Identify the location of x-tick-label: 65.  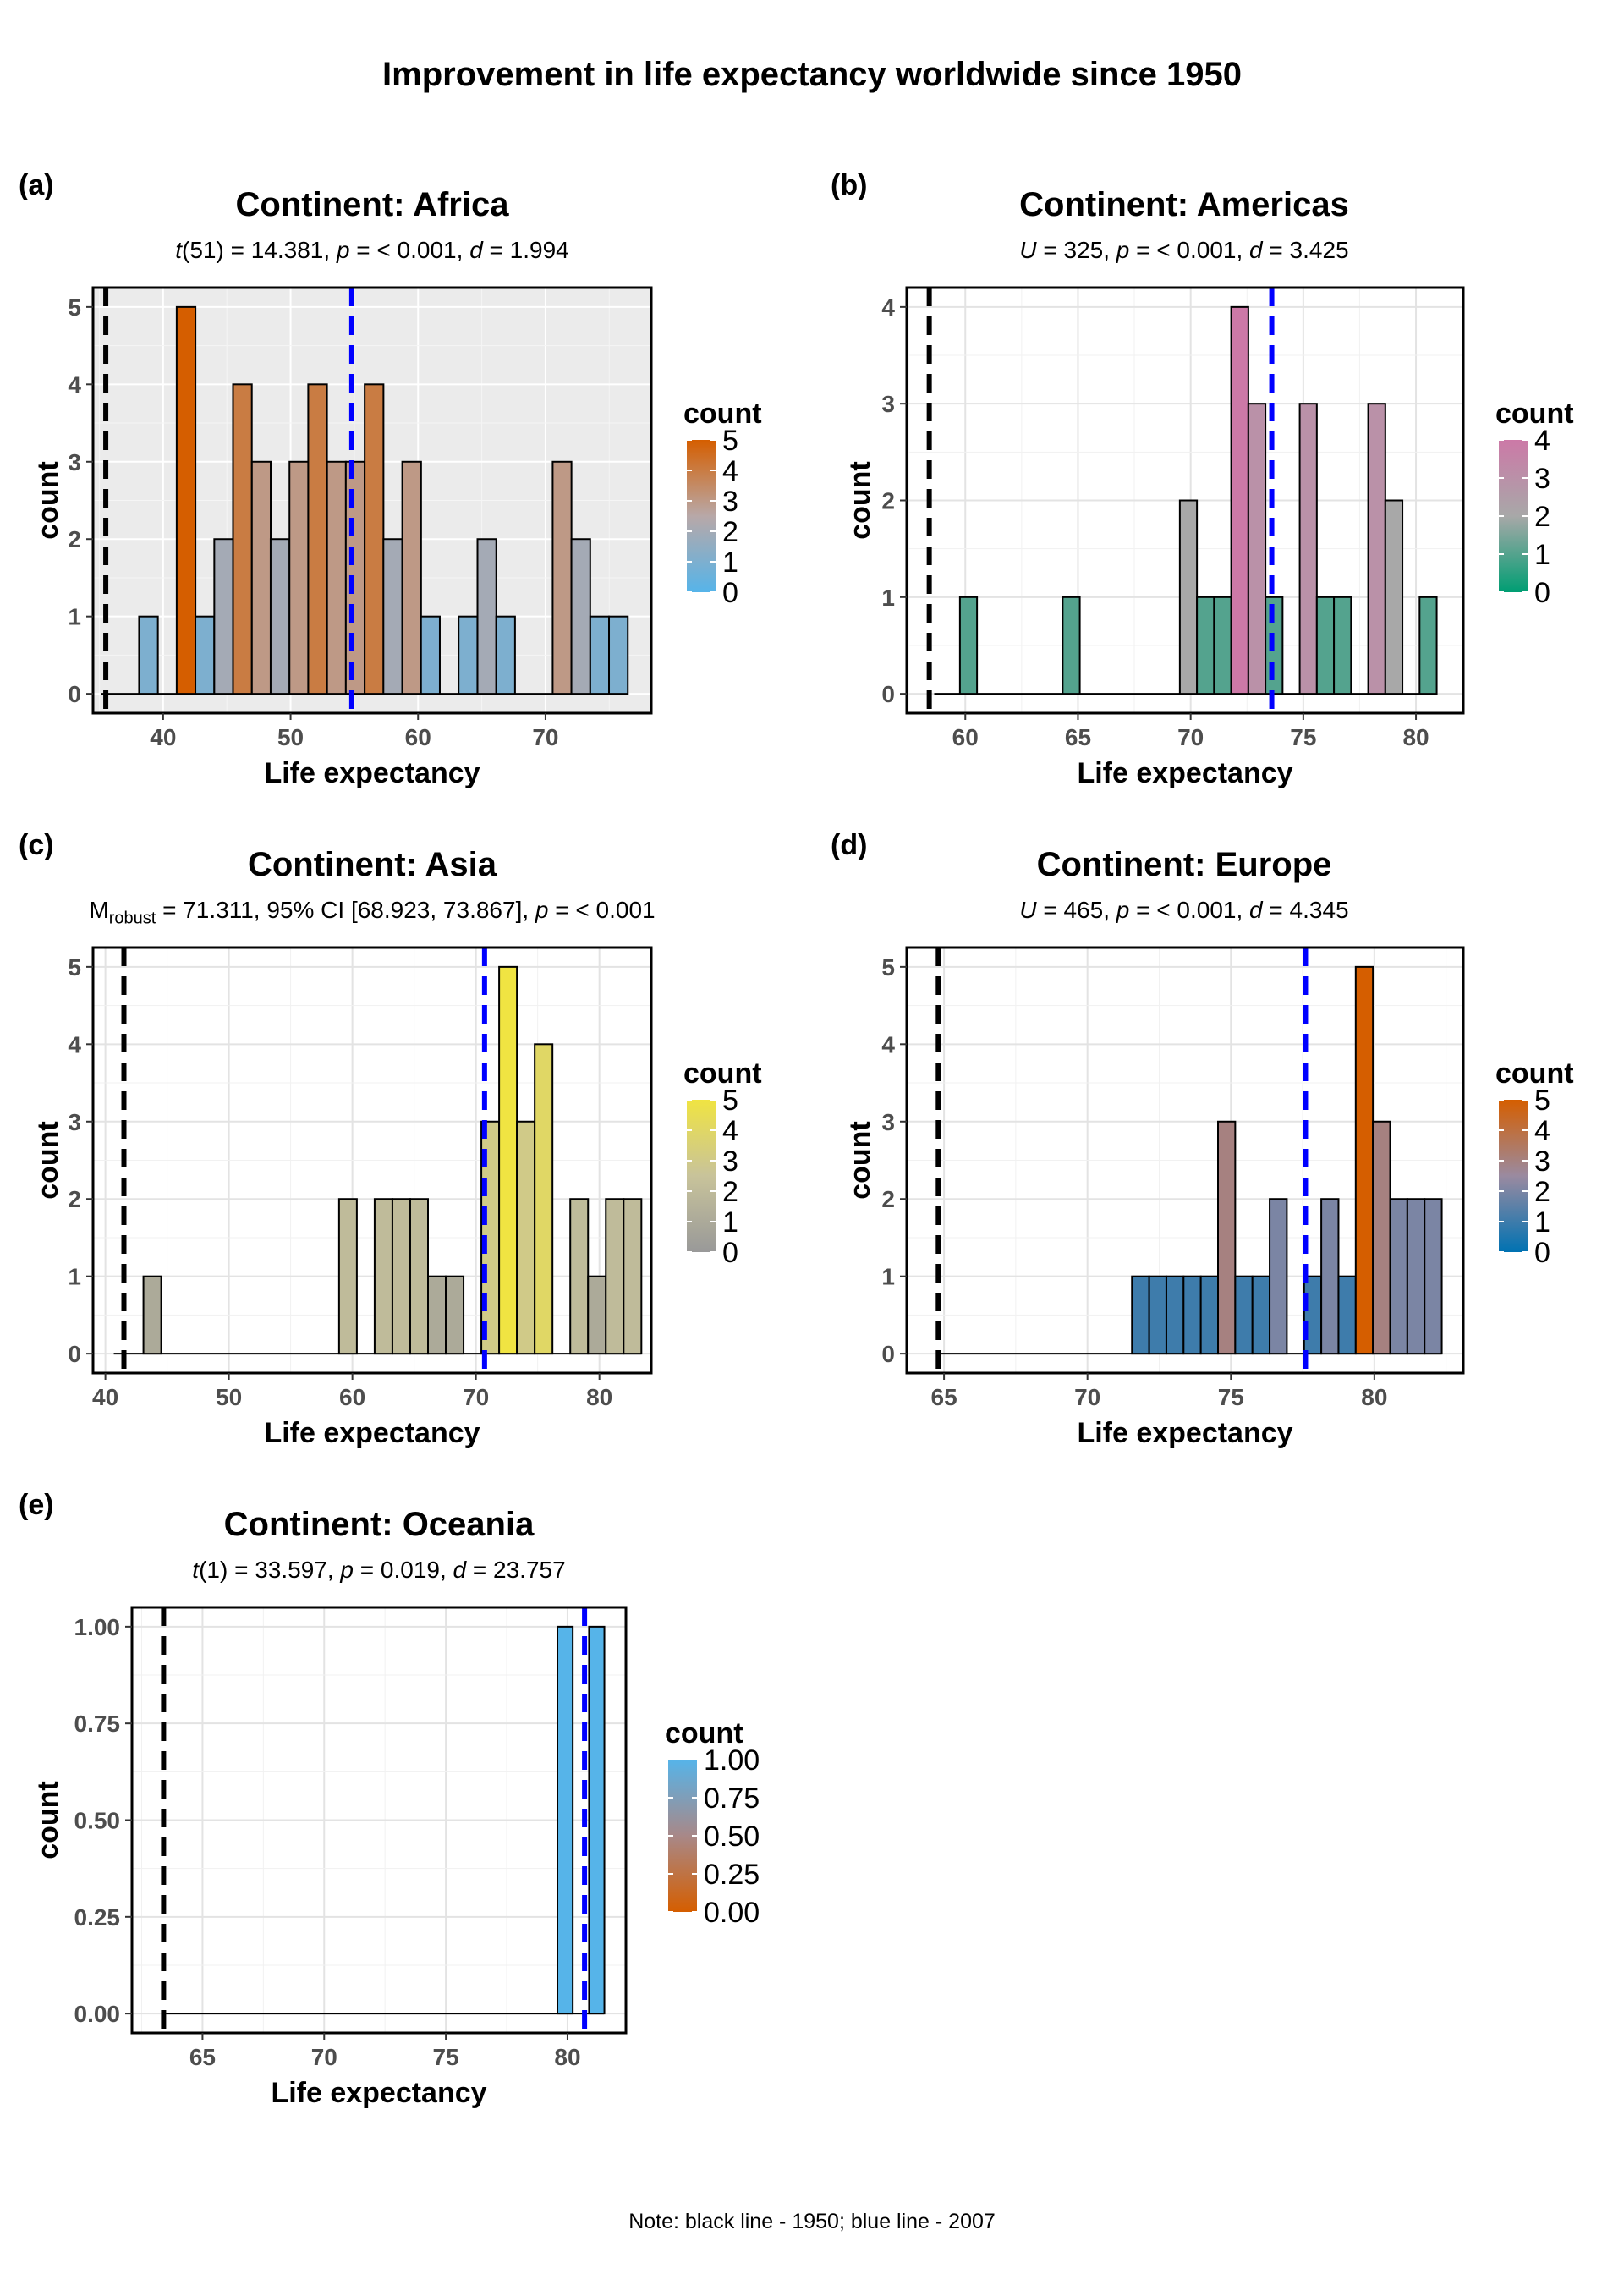
(202, 2057).